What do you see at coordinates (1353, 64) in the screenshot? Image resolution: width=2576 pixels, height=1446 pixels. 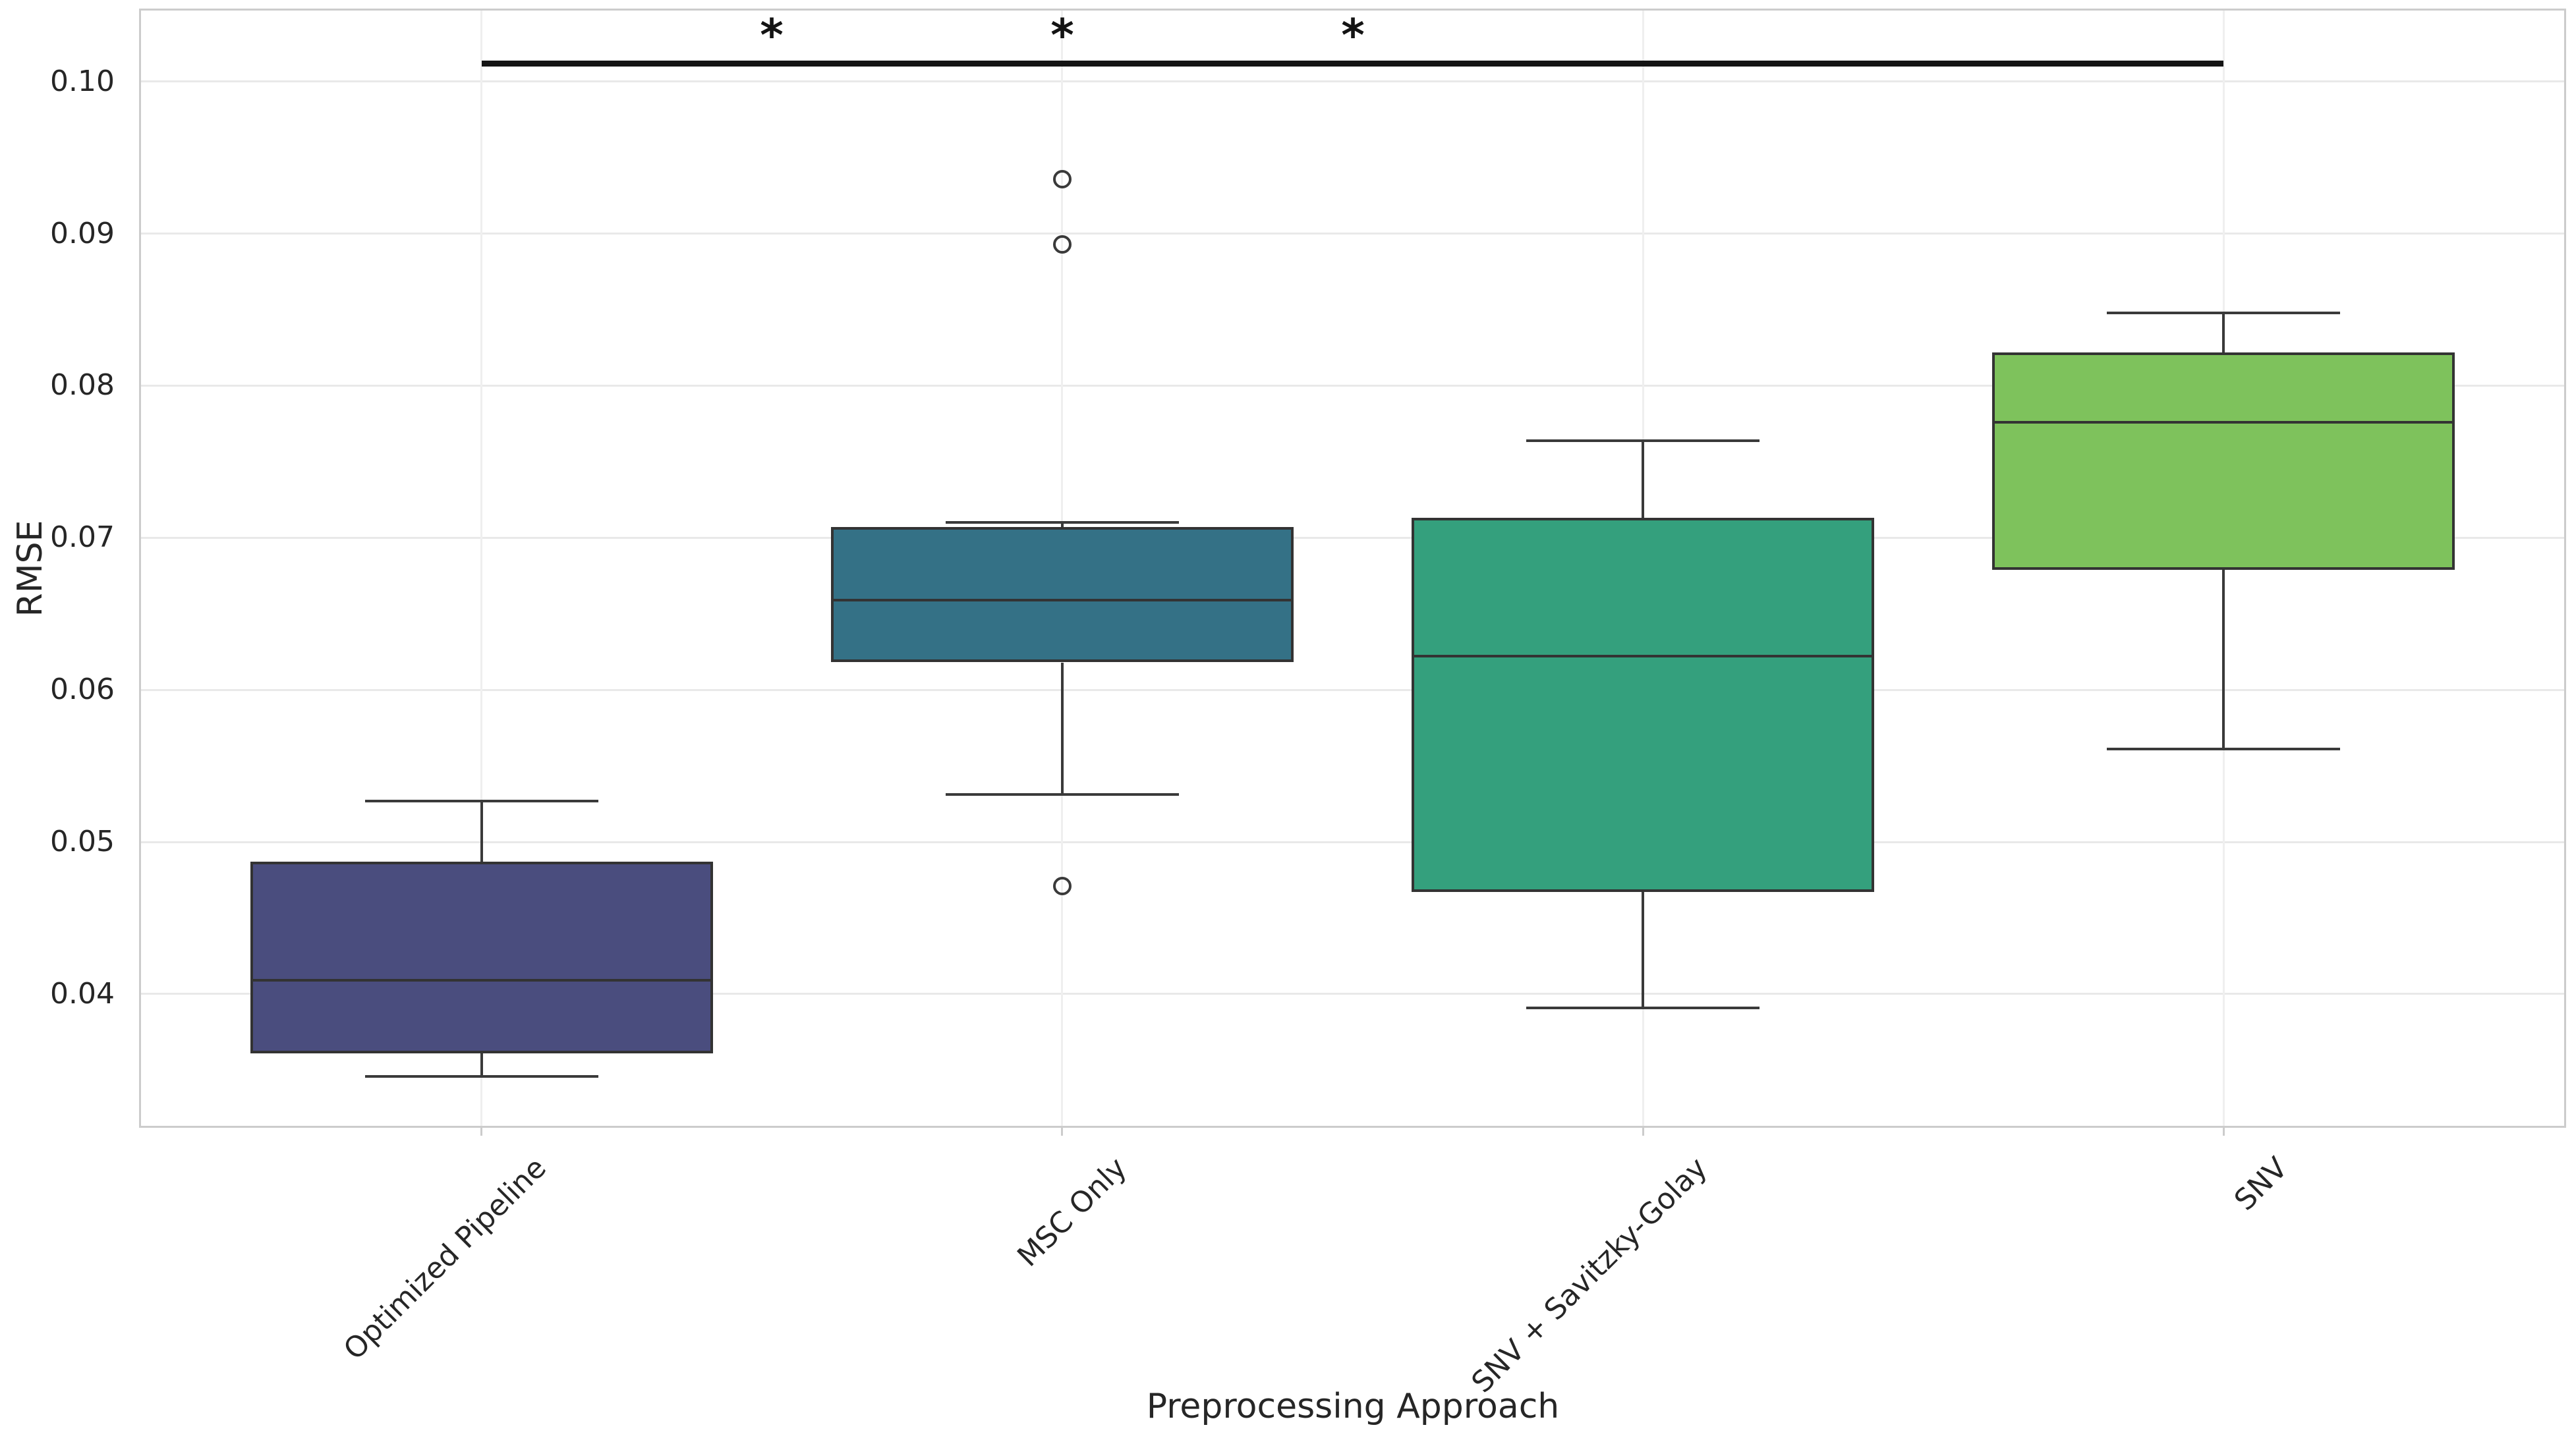 I see `significance-bar` at bounding box center [1353, 64].